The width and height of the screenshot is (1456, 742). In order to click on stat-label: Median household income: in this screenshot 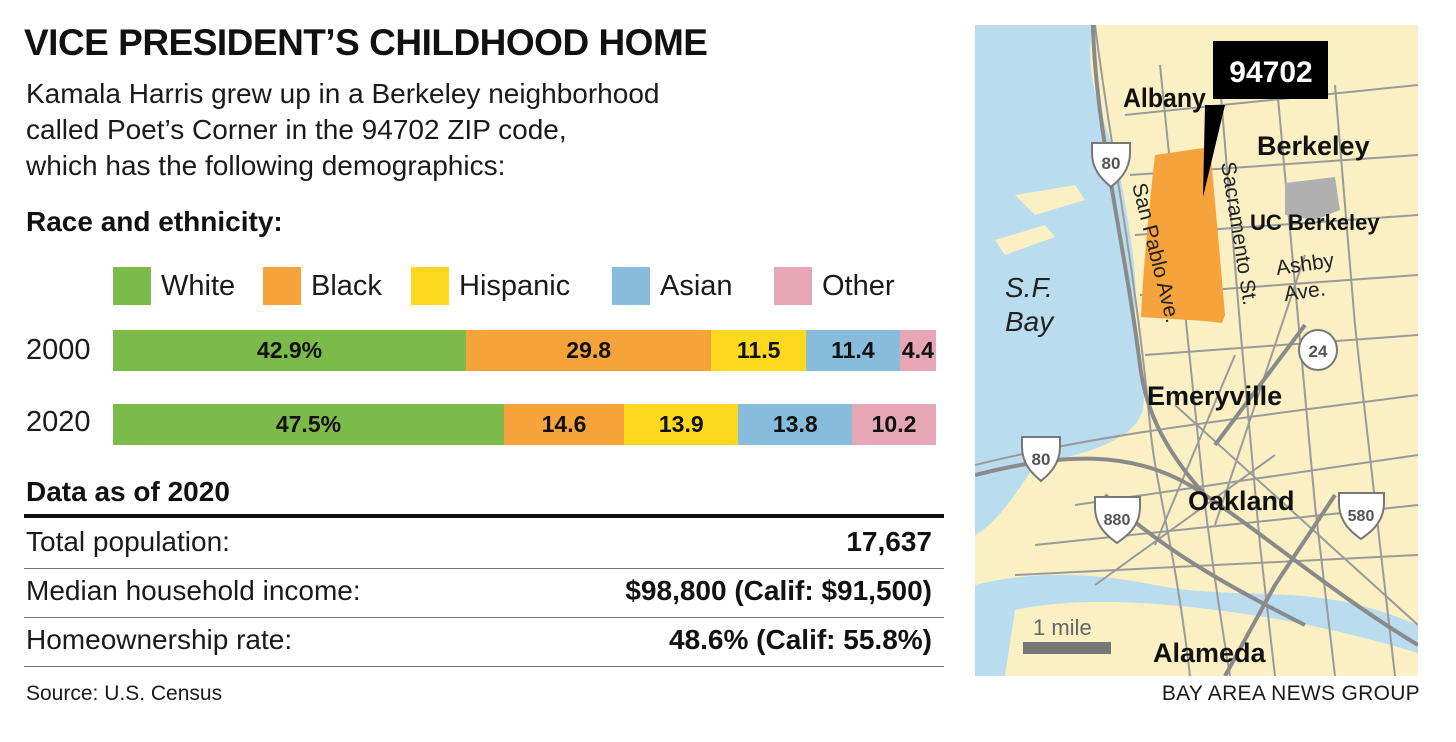, I will do `click(193, 590)`.